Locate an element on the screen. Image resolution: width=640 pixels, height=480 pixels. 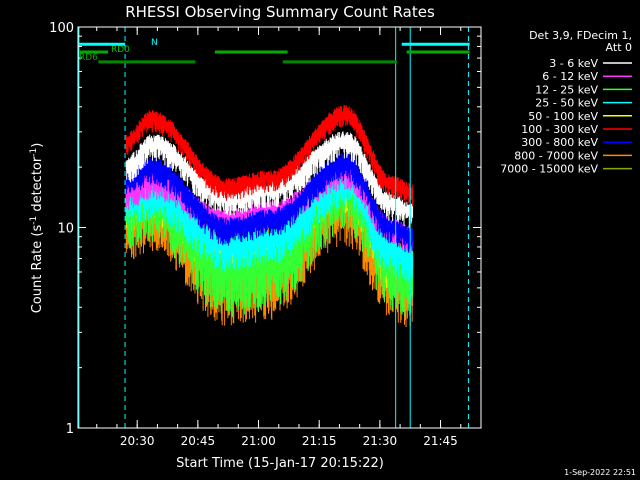
x-tick-label-3: 21:15 is located at coordinates (319, 441).